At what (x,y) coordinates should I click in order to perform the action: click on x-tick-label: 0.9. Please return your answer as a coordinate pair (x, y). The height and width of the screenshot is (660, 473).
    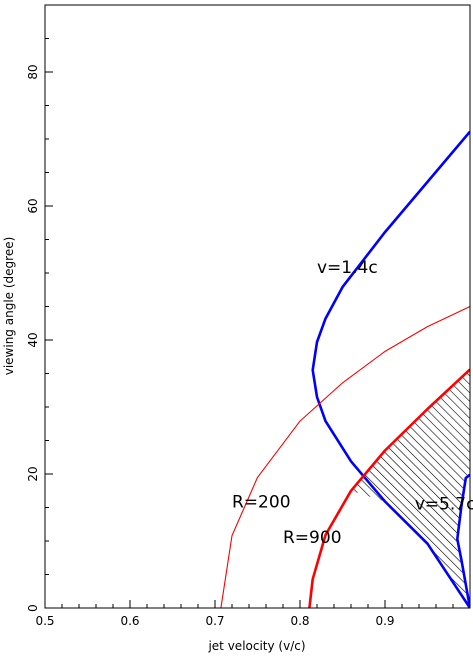
    Looking at the image, I should click on (384, 621).